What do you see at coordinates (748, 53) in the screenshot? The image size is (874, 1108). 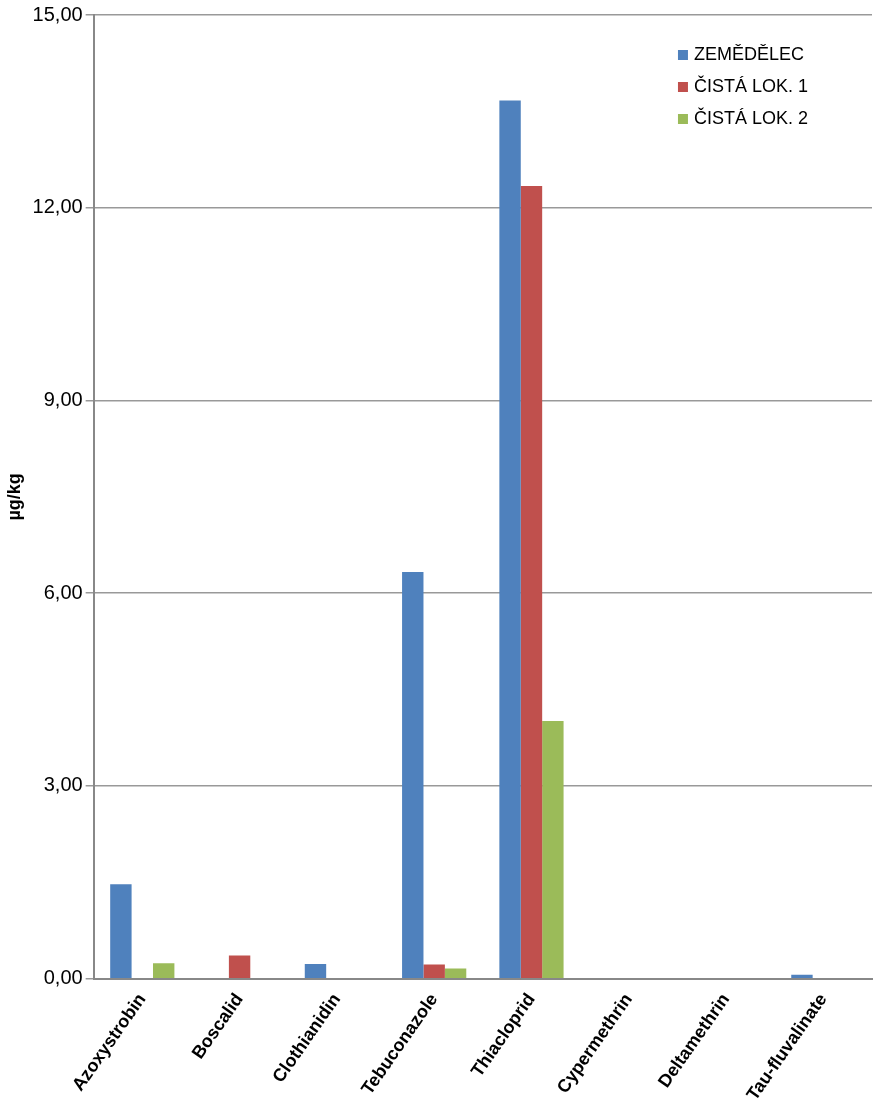 I see `legend-label: ZEMĚDĚLEC` at bounding box center [748, 53].